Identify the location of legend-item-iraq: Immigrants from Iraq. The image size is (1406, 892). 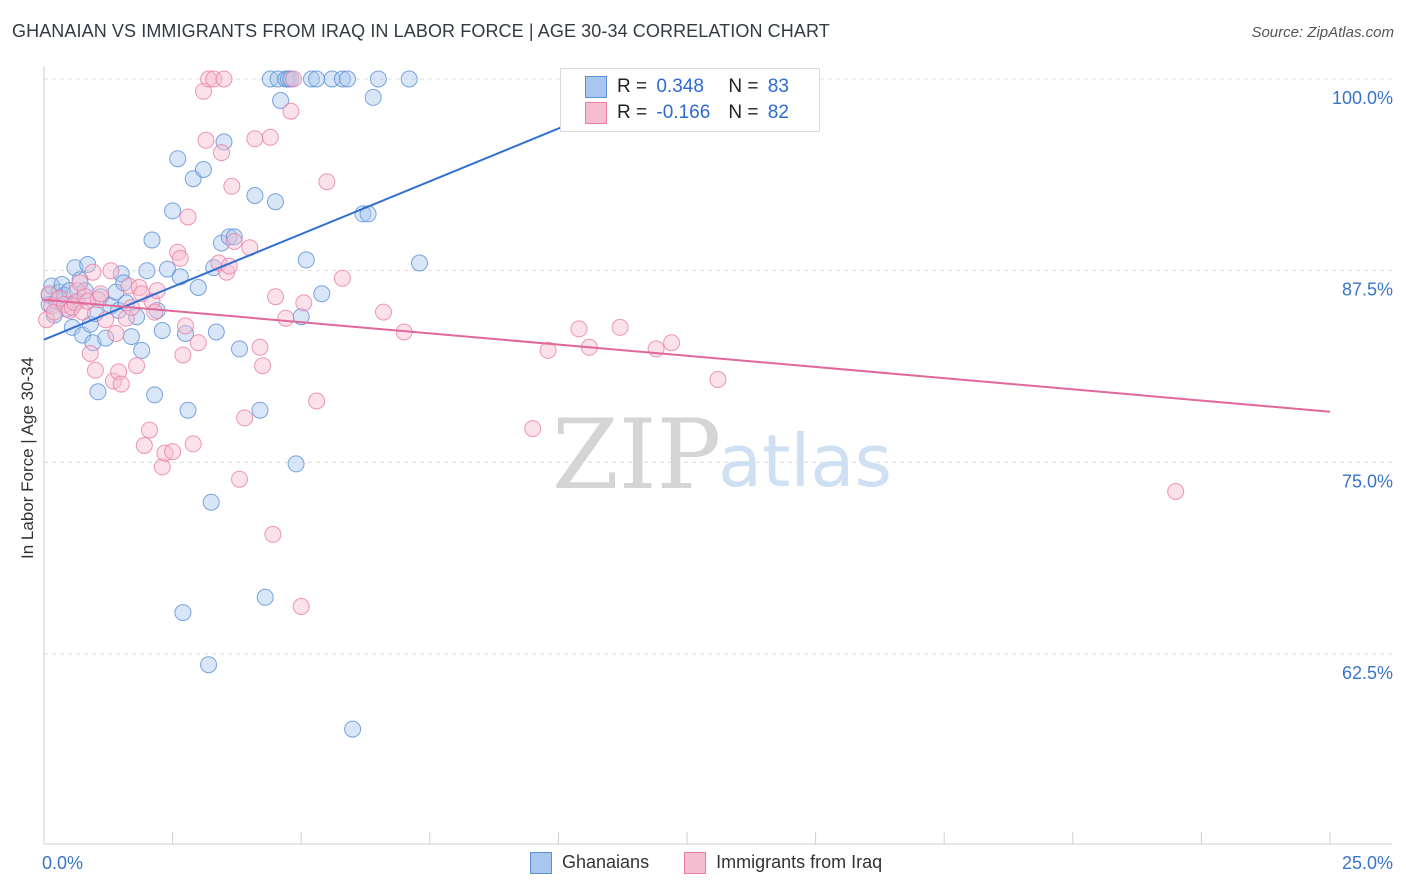
(783, 863).